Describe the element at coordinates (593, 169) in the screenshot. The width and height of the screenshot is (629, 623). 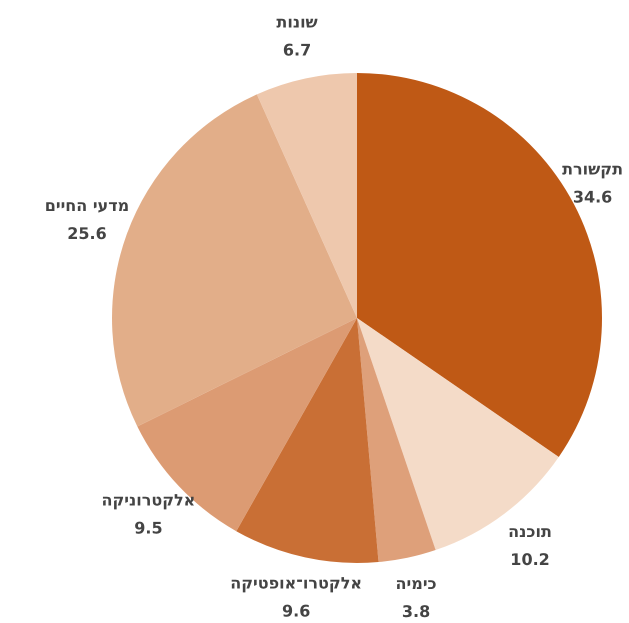
I see `slice-label: תקשורת` at that location.